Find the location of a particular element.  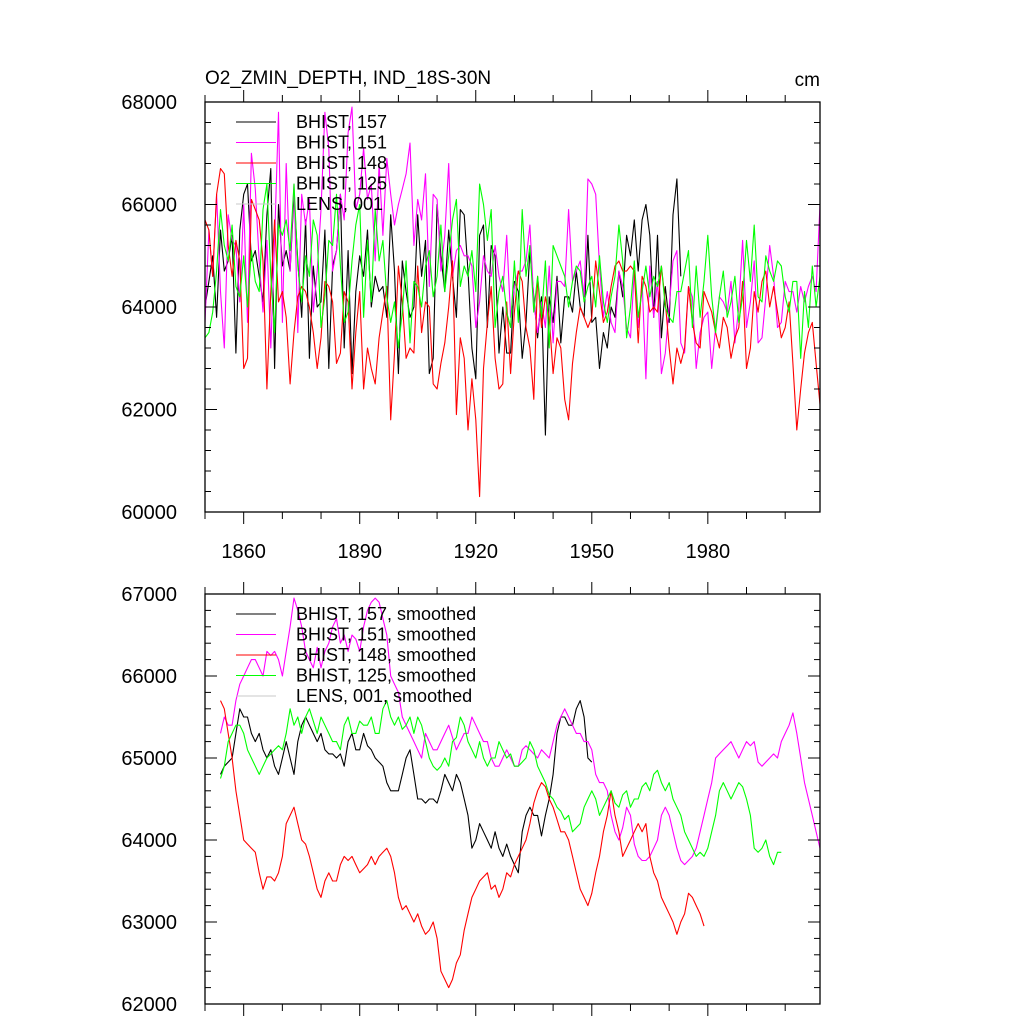

chart-1-series-0-line is located at coordinates (406, 787).